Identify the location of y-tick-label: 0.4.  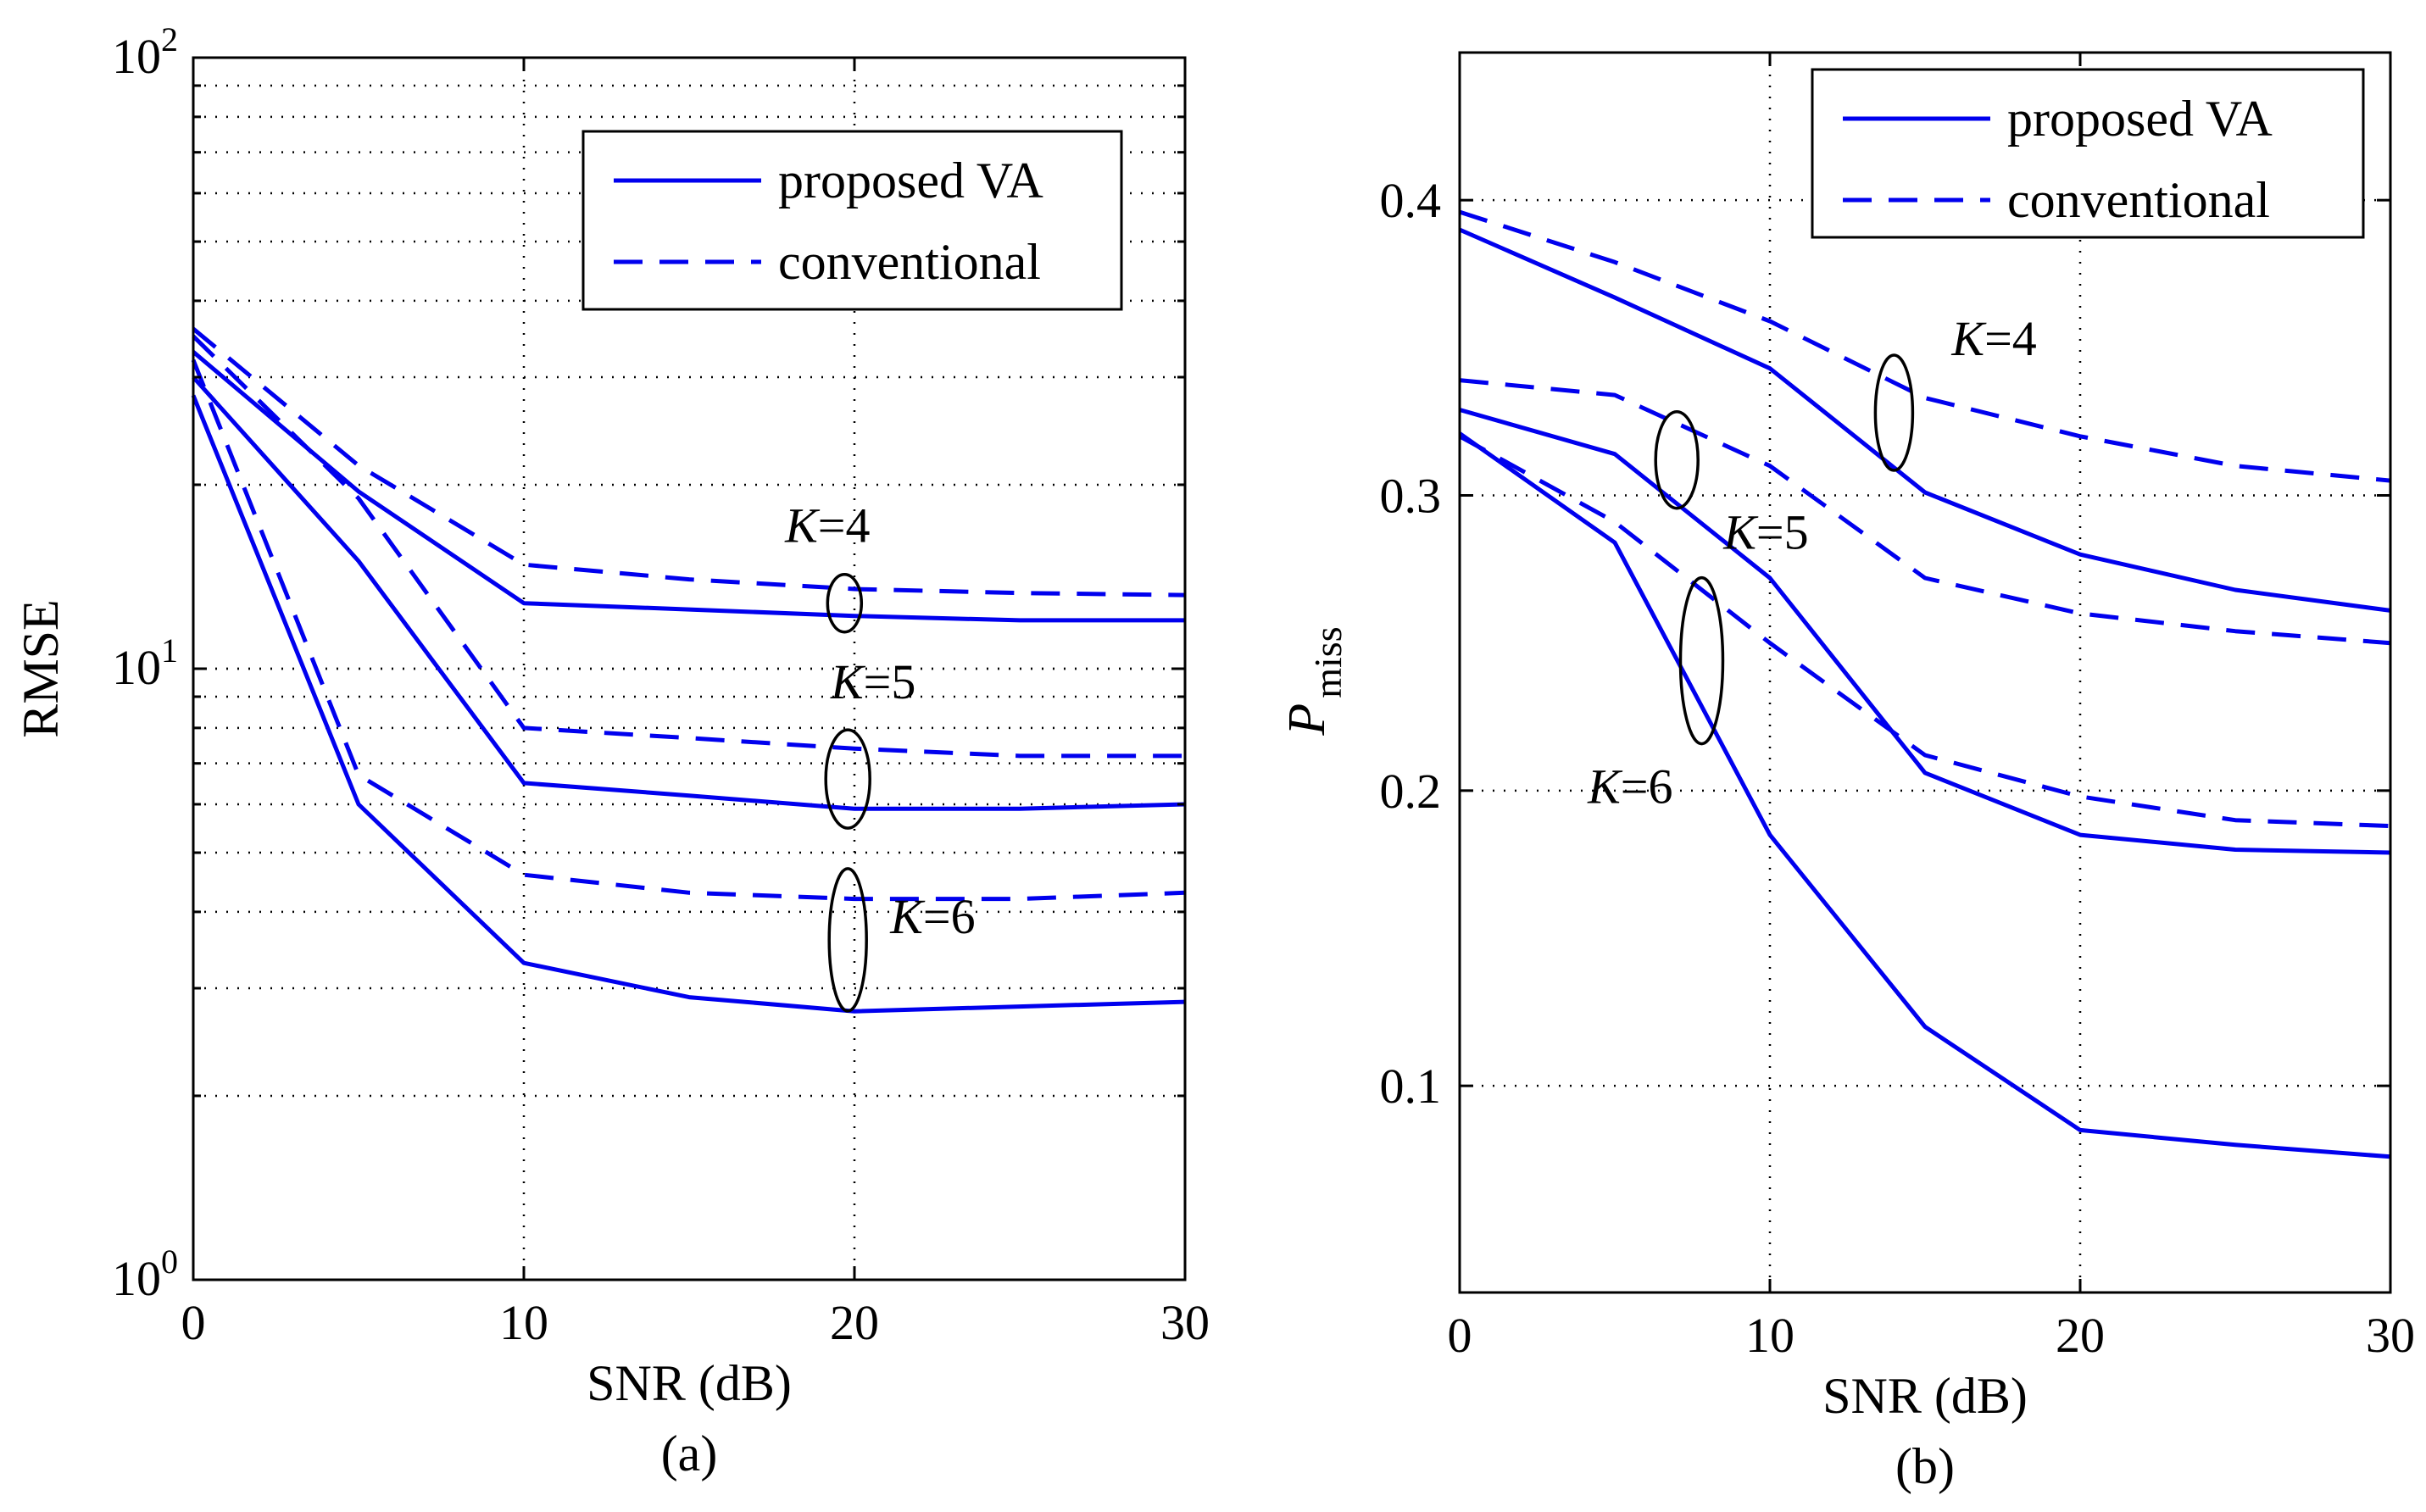
(1411, 201).